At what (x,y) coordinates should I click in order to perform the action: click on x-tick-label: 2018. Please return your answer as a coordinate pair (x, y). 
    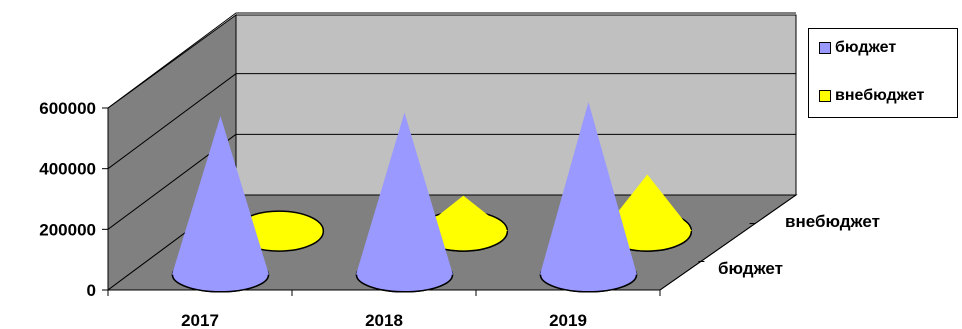
    Looking at the image, I should click on (384, 320).